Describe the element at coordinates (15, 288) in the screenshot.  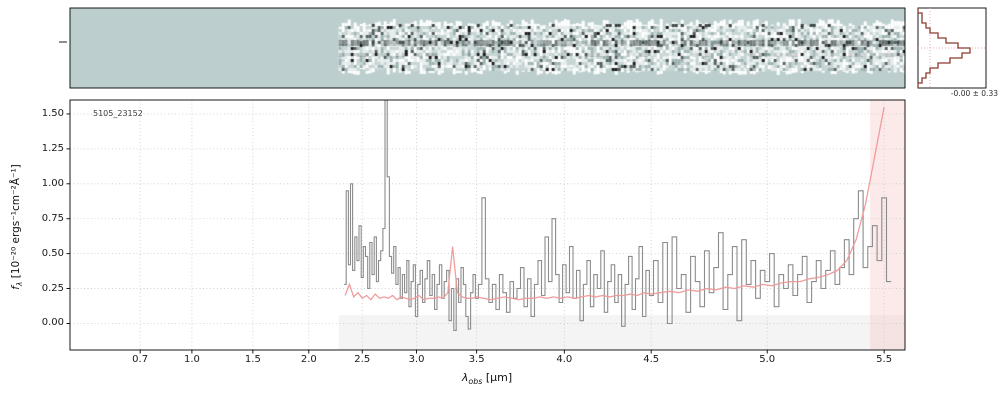
I see `y-axis-label-symbol: f` at that location.